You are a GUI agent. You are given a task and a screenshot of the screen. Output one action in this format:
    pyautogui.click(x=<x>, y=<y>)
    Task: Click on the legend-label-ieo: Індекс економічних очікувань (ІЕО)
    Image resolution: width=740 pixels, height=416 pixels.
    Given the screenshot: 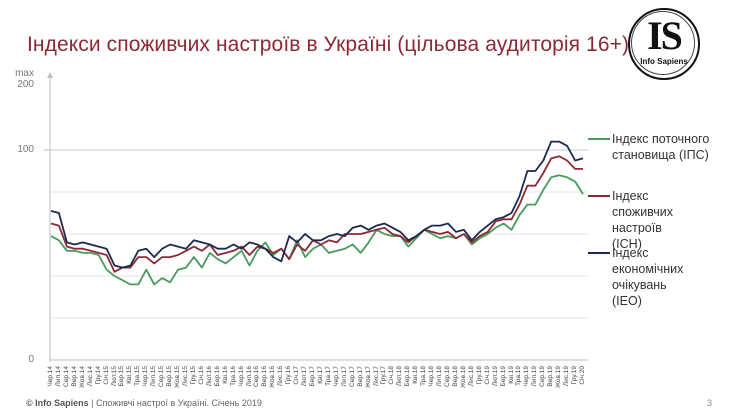 What is the action you would take?
    pyautogui.click(x=648, y=277)
    